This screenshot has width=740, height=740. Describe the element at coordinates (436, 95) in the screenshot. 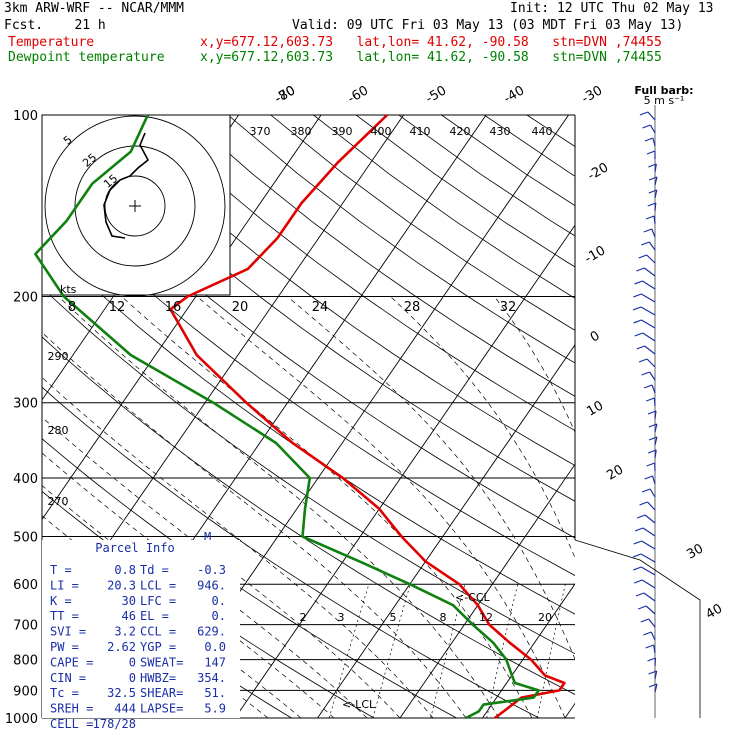

I see `isotherm-label: -50` at that location.